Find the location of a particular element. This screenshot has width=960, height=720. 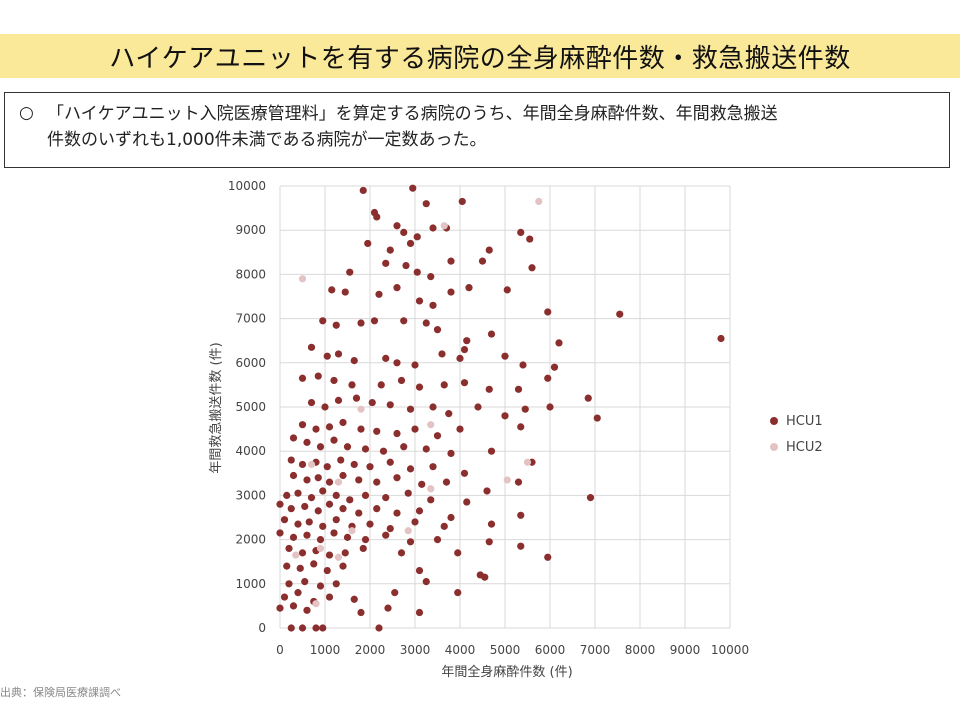

y-tick-label: 2000 is located at coordinates (250, 540).